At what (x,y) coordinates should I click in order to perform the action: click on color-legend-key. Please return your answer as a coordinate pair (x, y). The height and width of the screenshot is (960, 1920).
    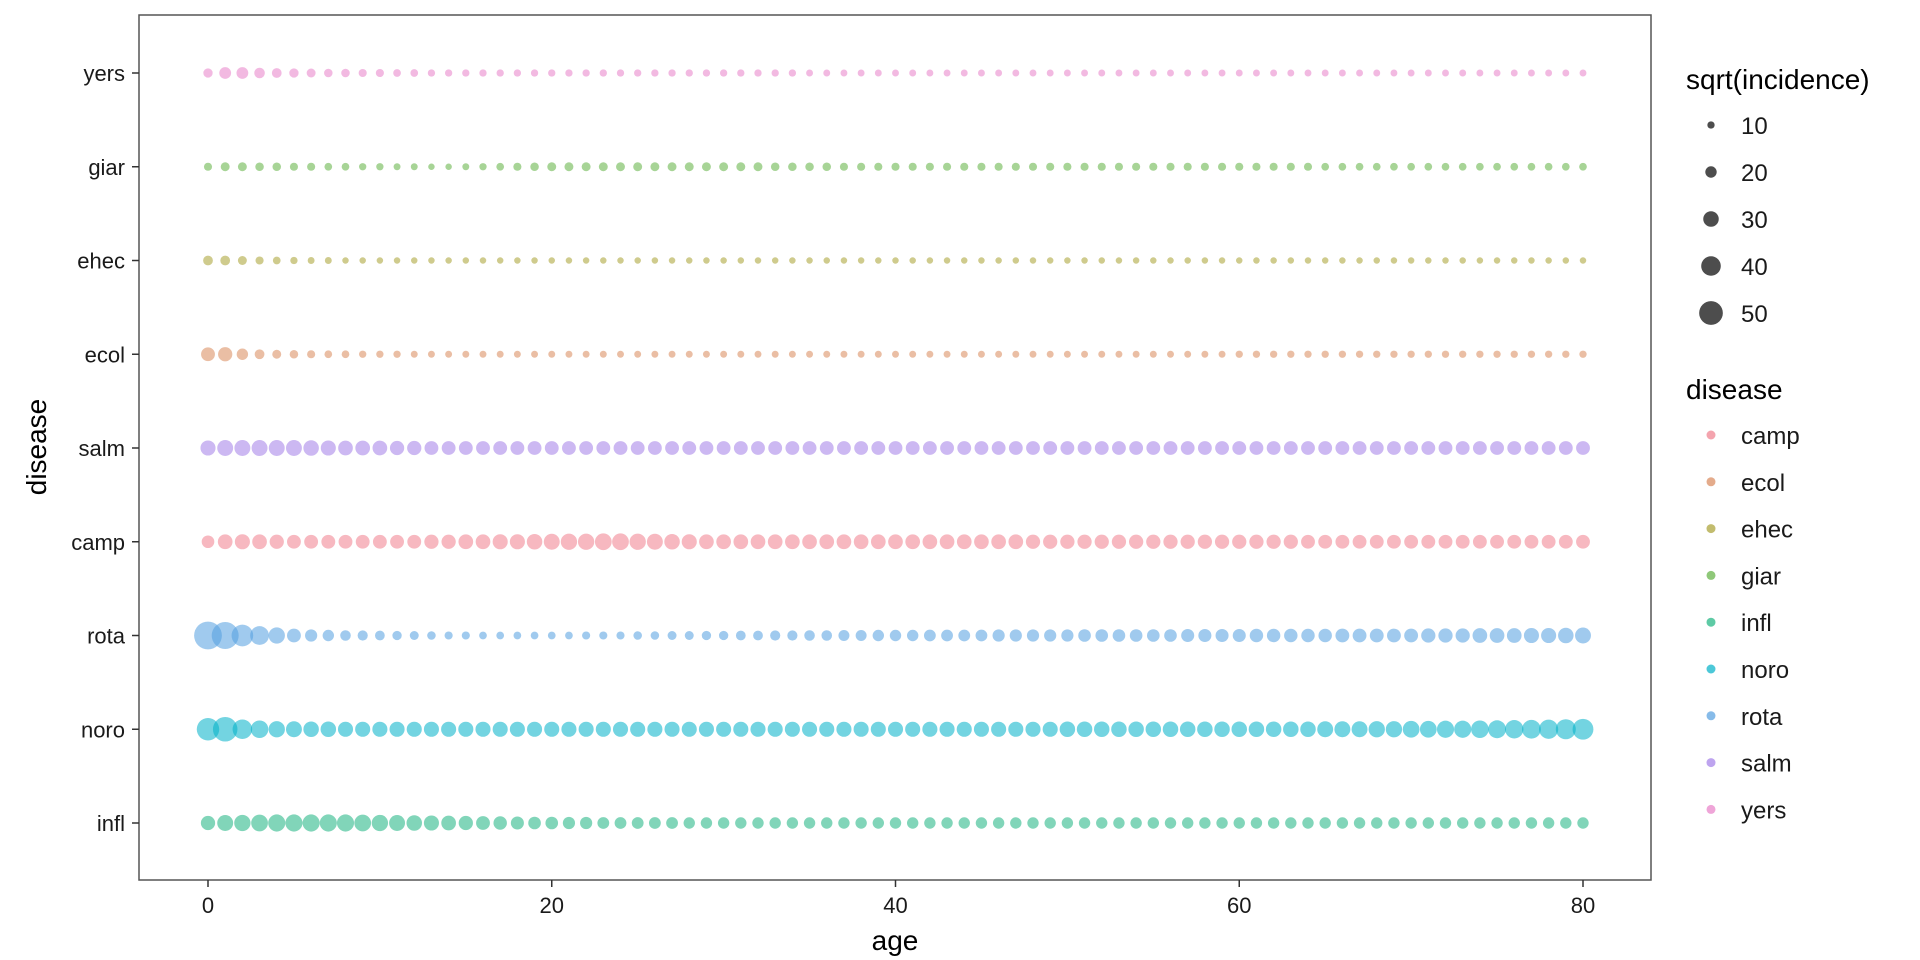
    Looking at the image, I should click on (1711, 716).